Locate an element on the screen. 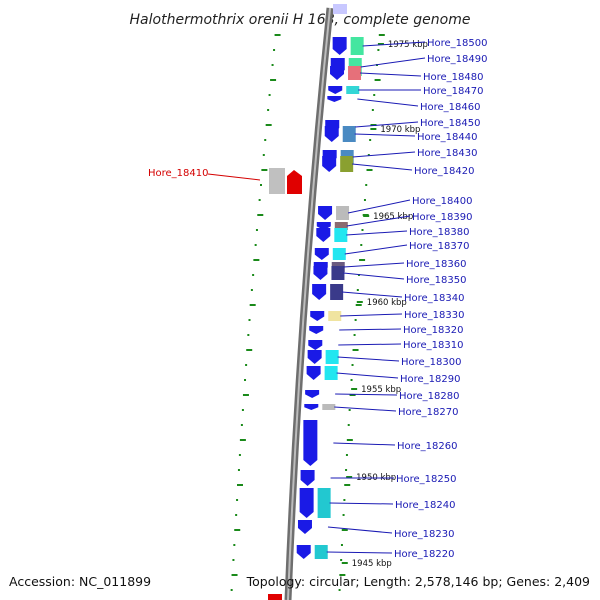  gene-label: Hore_18310 is located at coordinates (433, 345).